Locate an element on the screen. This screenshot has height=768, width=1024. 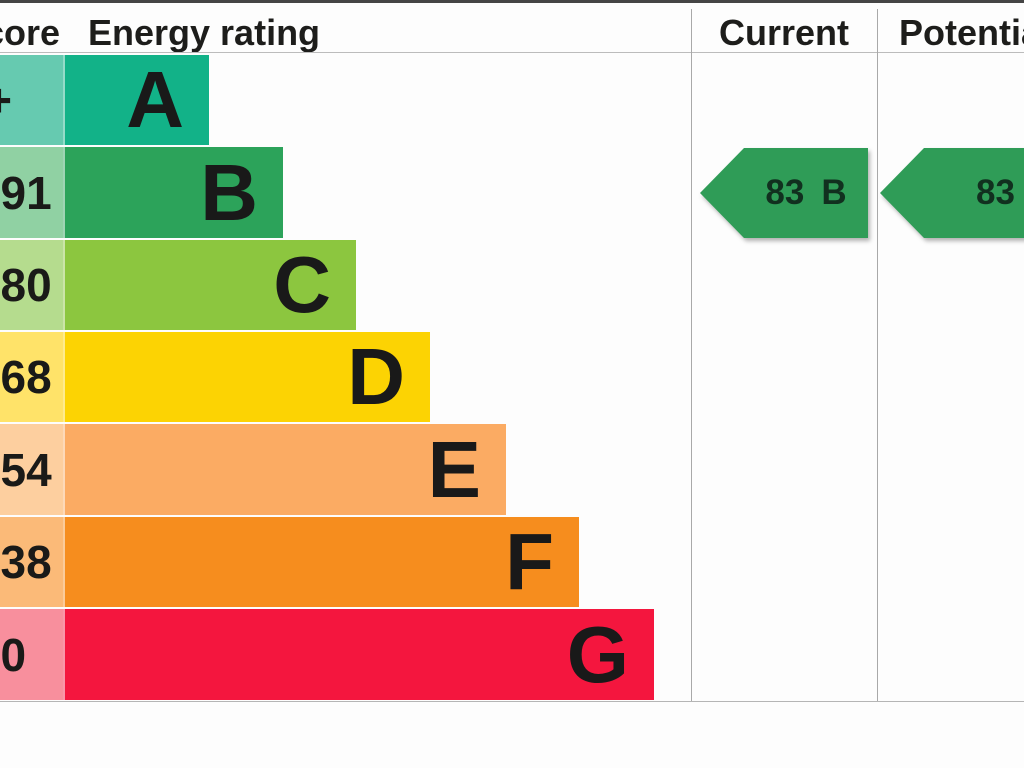
current-rating-arrow: 83 B is located at coordinates (784, 193).